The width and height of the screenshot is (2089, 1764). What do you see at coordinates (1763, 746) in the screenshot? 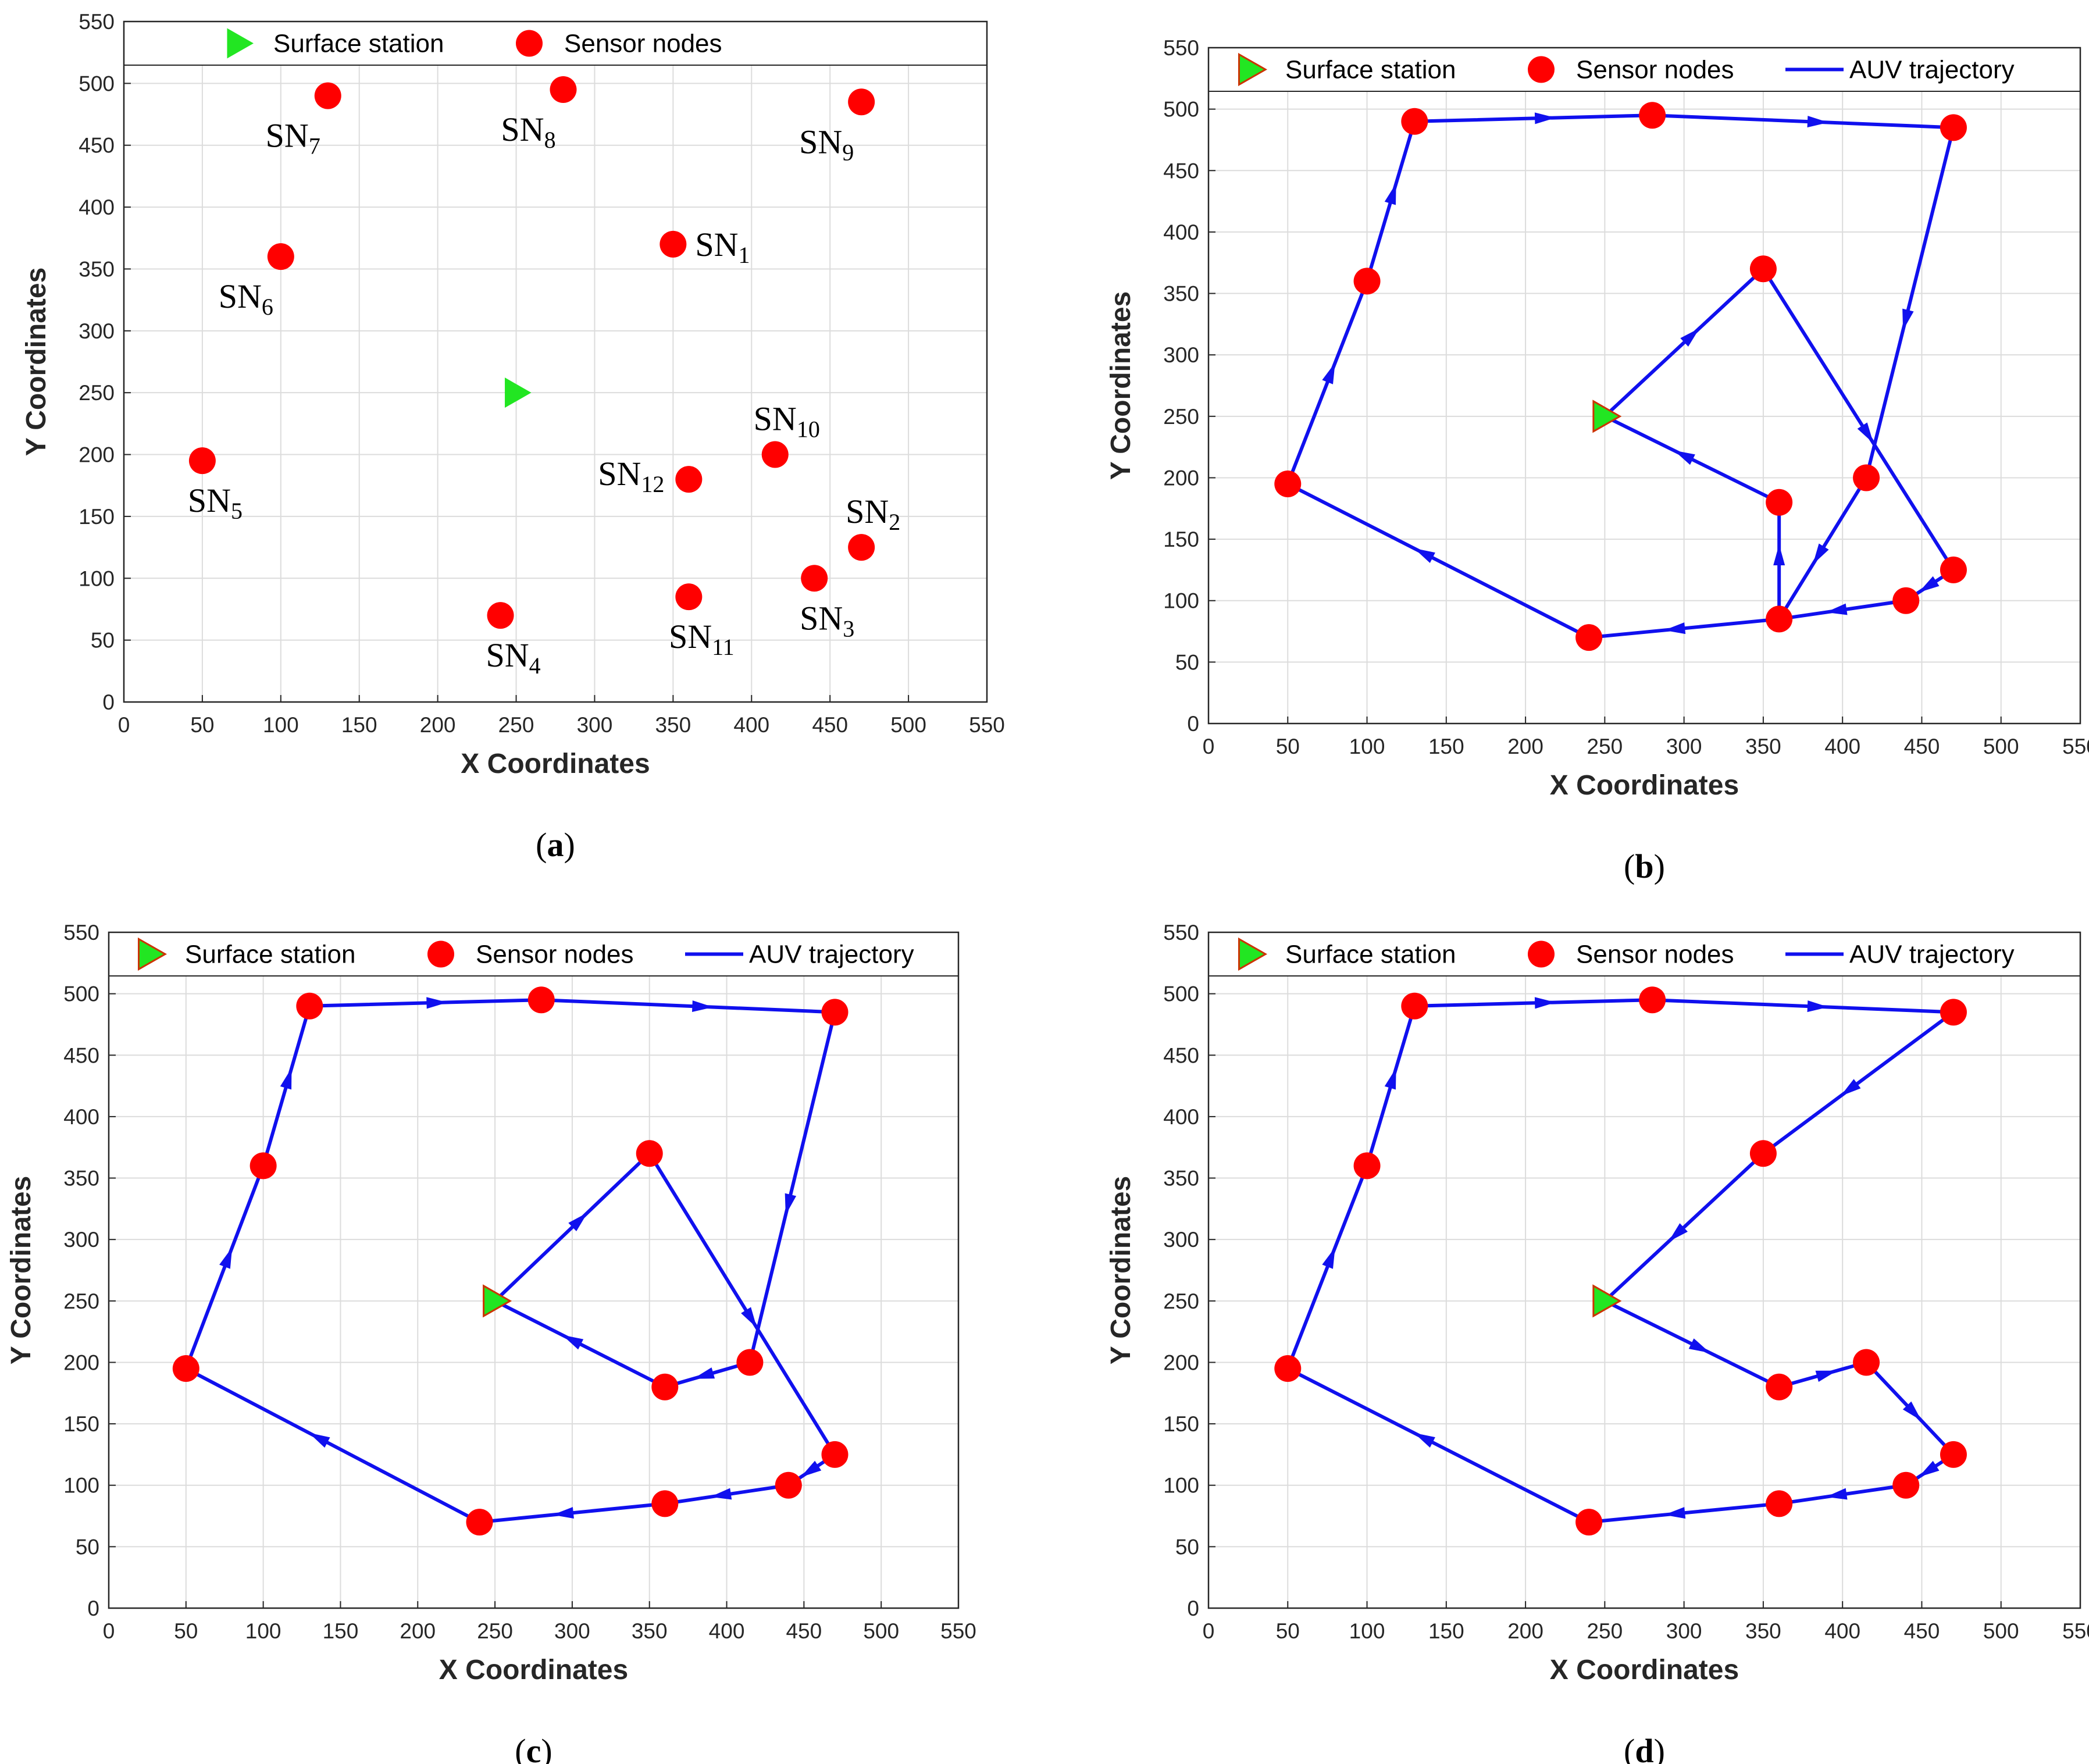
I see `x-tick-label: 350` at bounding box center [1763, 746].